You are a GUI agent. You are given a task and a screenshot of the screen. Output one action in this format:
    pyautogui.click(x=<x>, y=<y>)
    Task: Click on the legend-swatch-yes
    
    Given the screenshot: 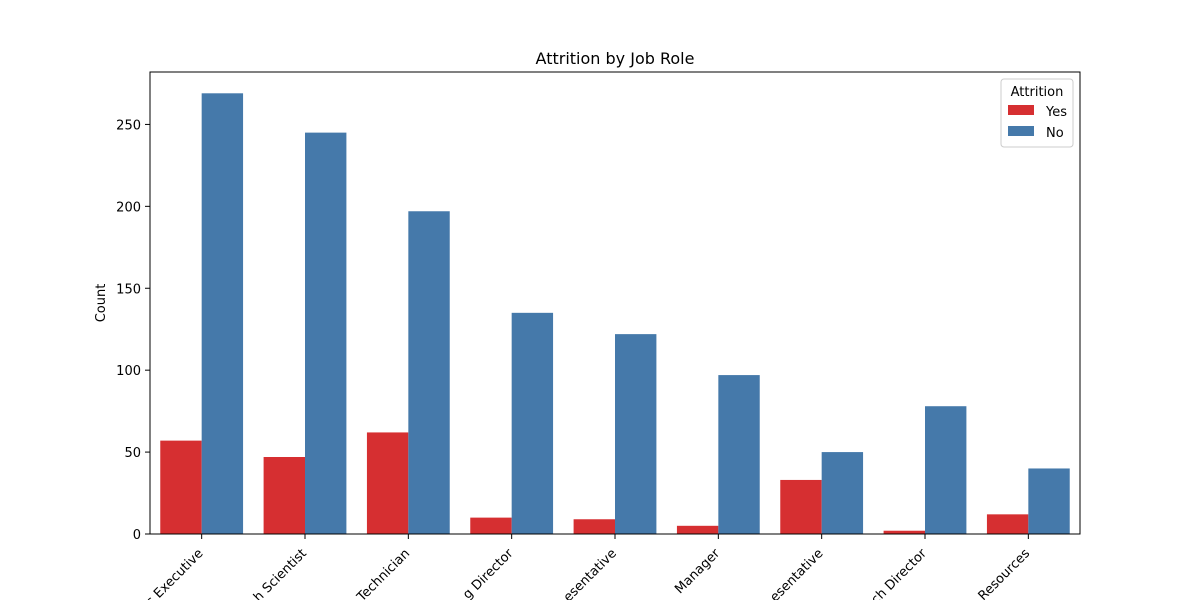 What is the action you would take?
    pyautogui.click(x=1021, y=110)
    